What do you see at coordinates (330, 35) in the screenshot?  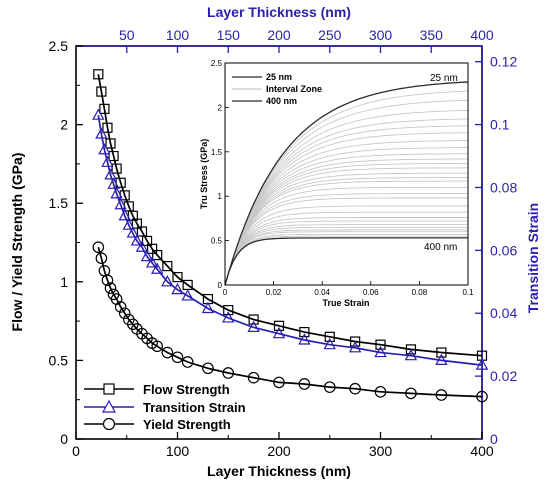 I see `x-tick-label-top: 250` at bounding box center [330, 35].